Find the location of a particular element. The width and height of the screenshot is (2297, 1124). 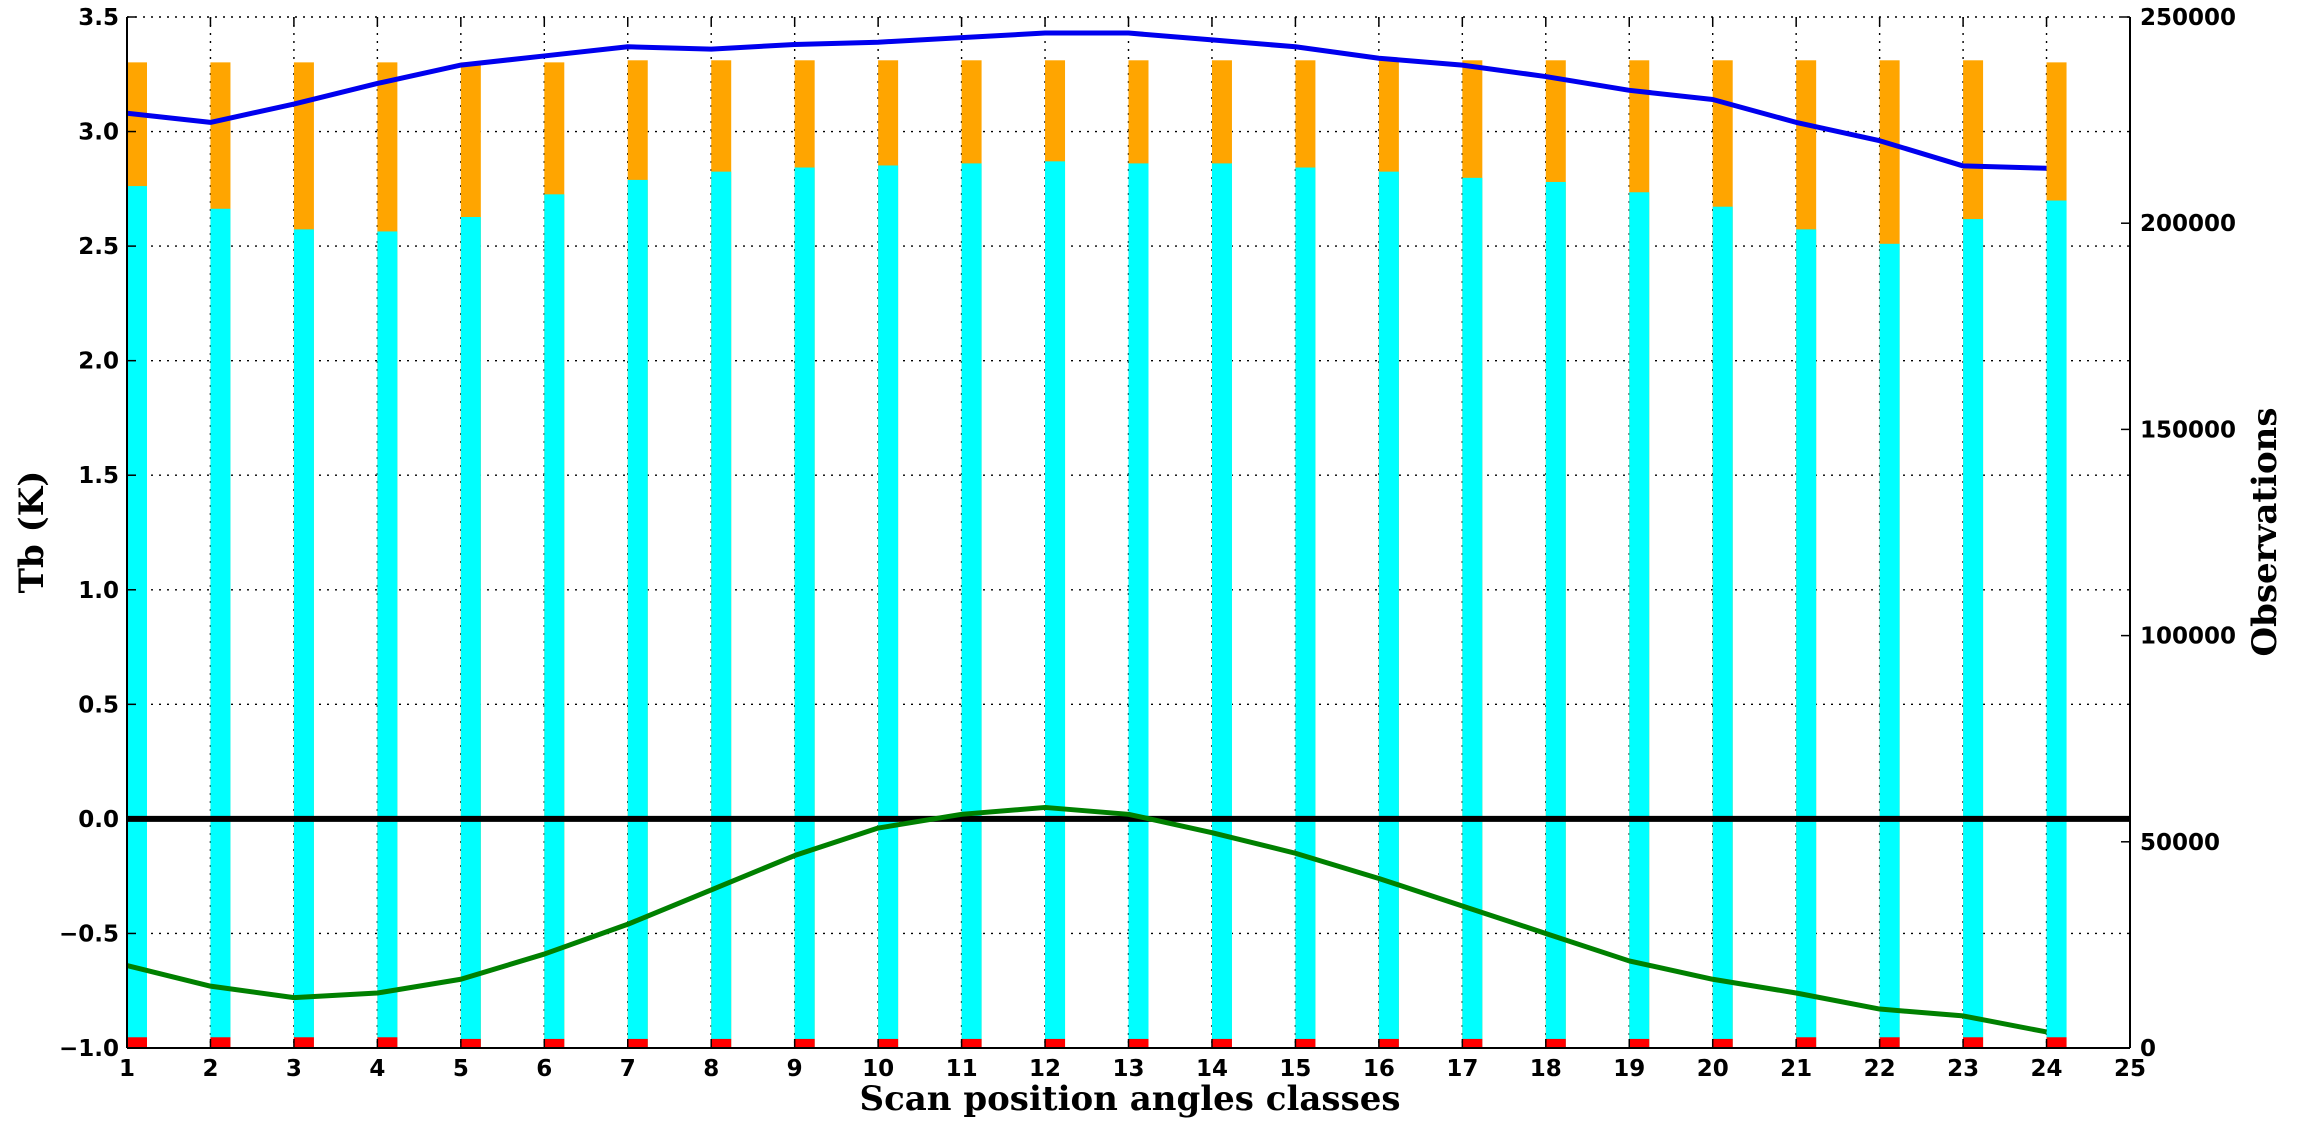

y2-tick-label: 200000 is located at coordinates (2188, 224).